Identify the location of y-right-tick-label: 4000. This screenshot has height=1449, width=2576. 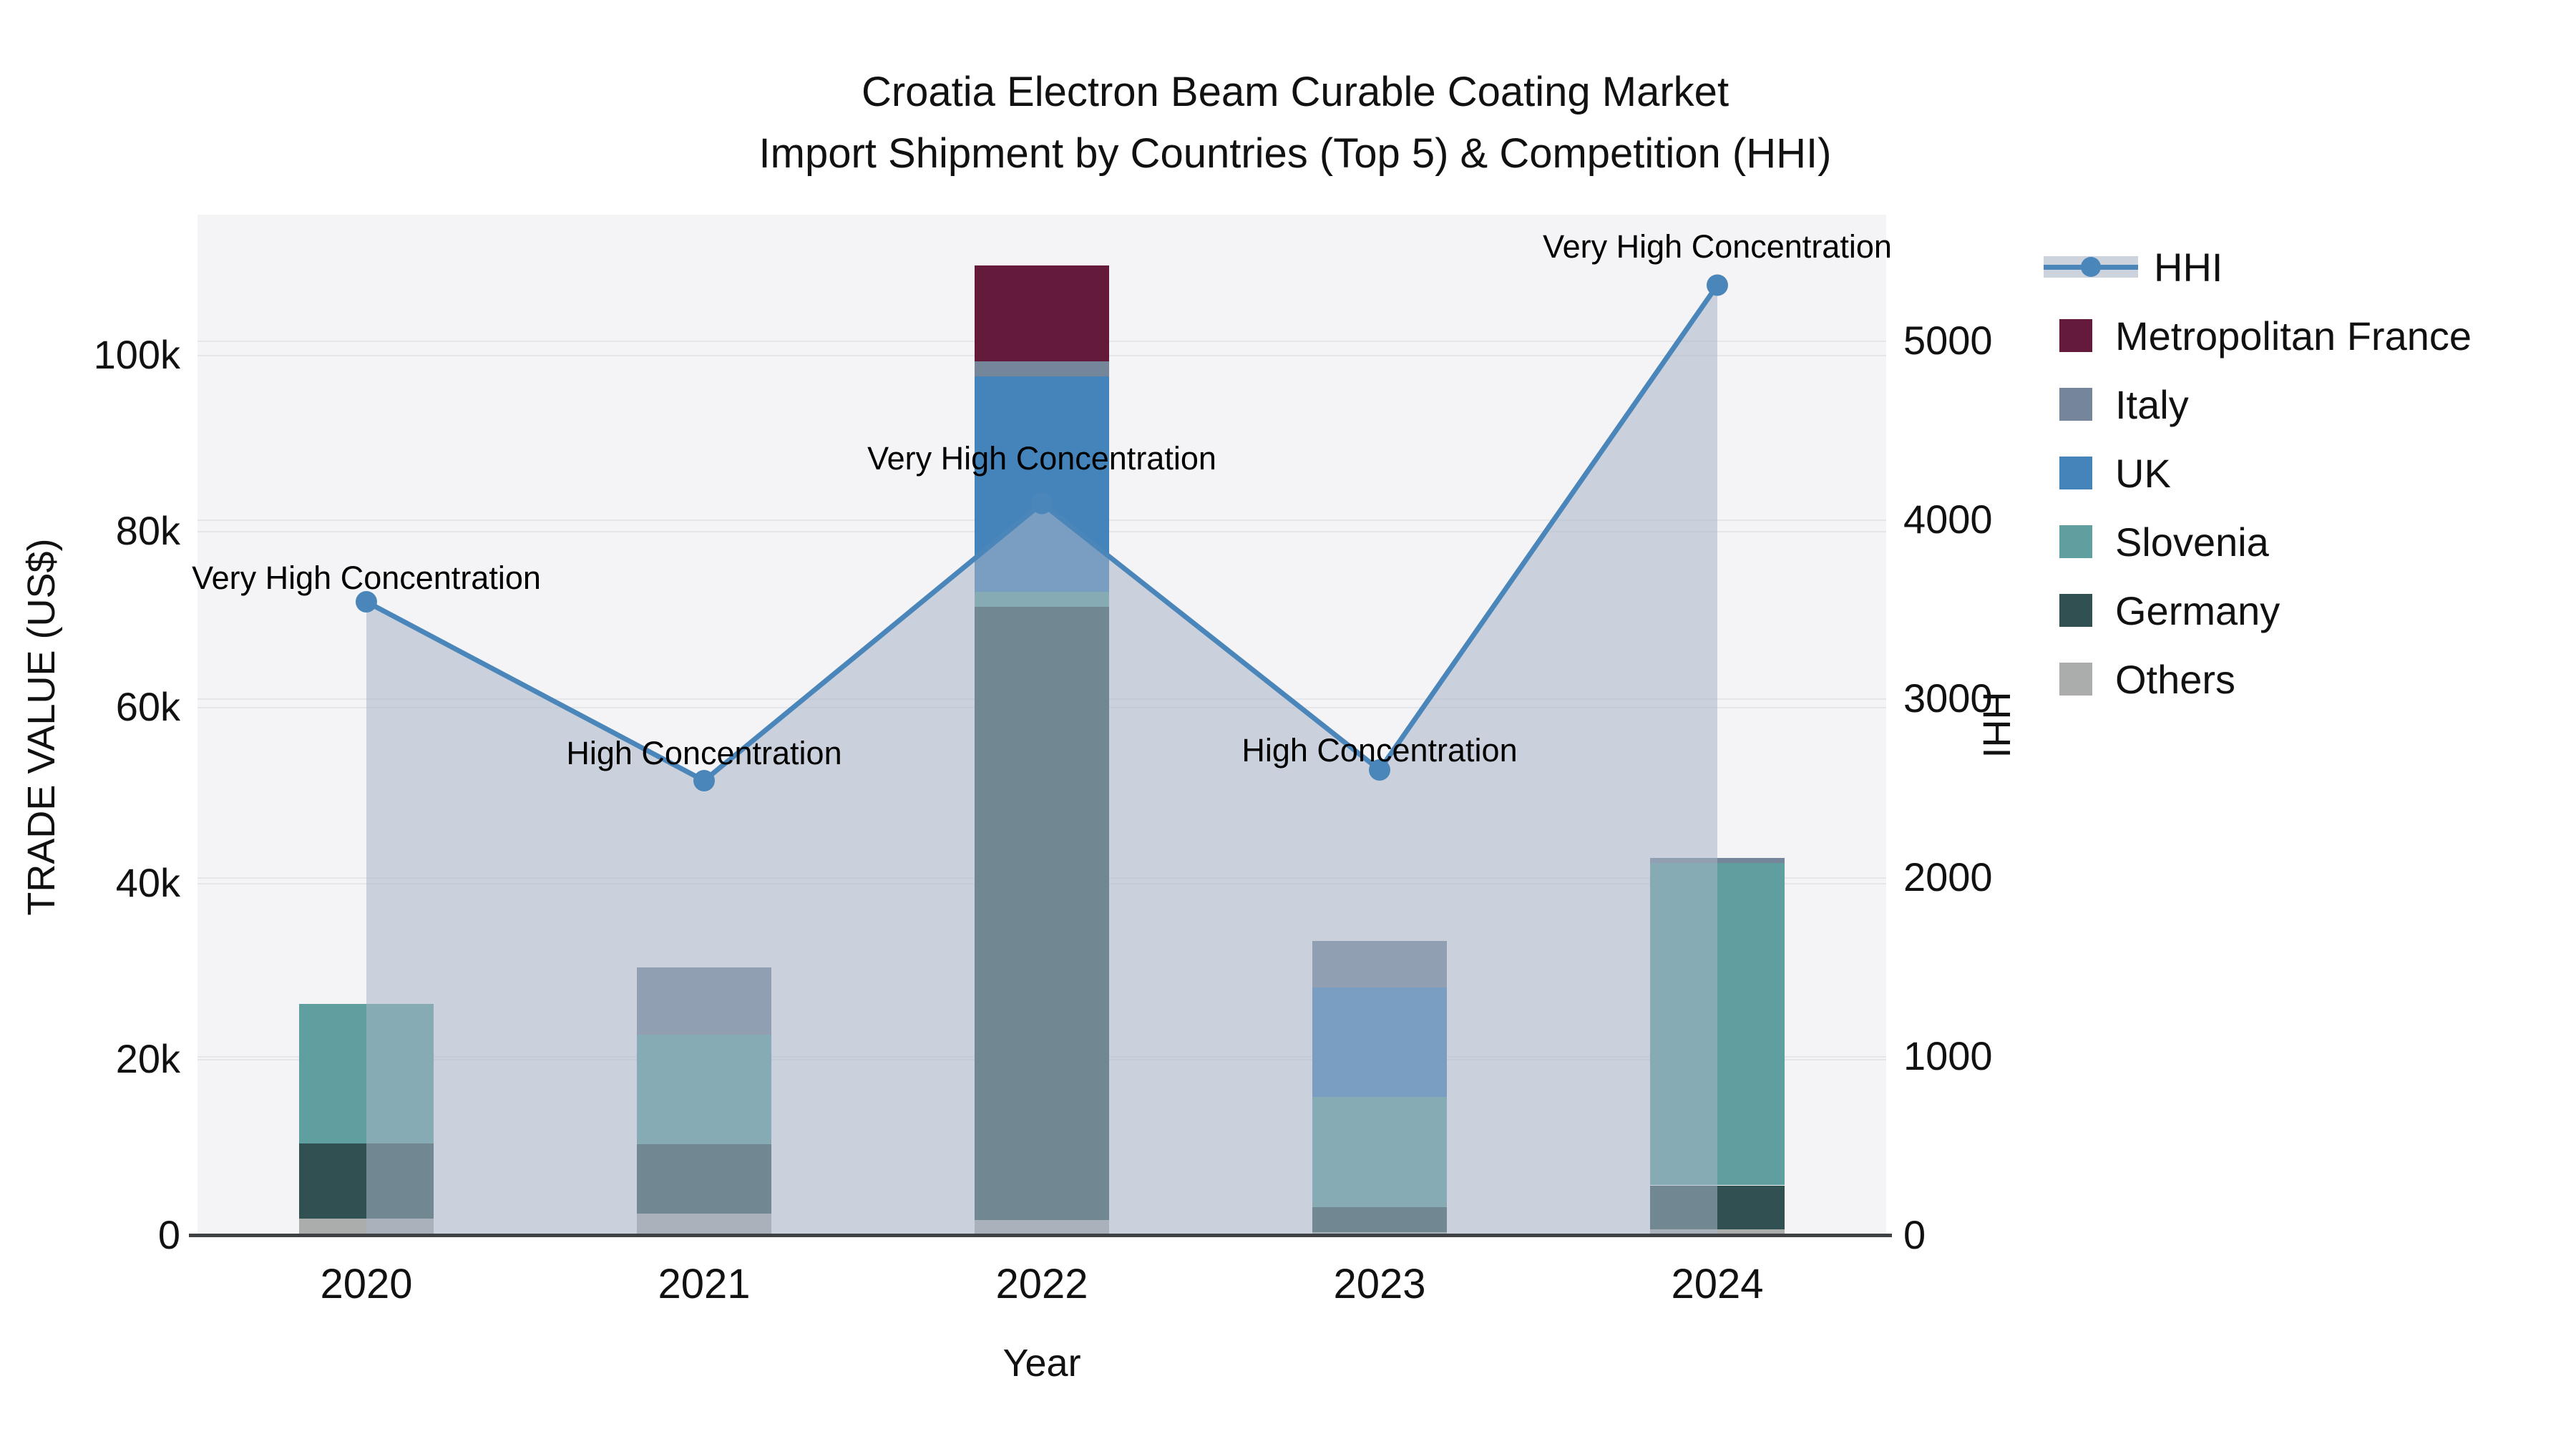
(1948, 519).